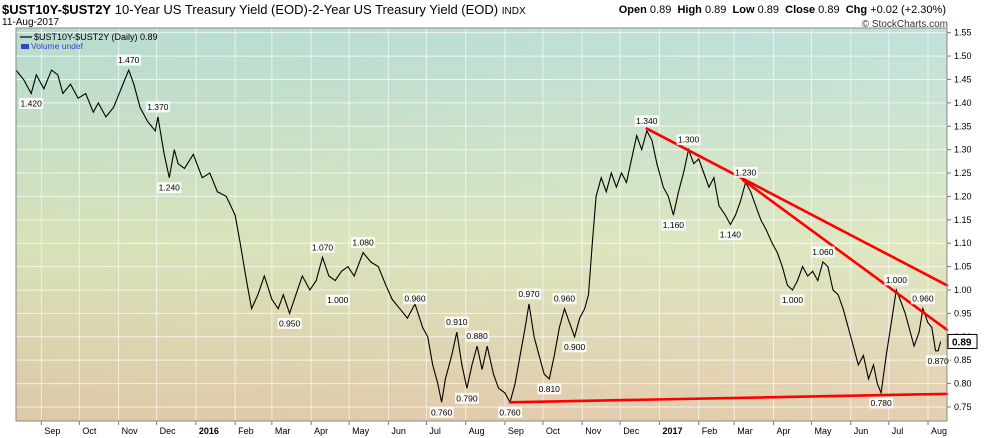 The height and width of the screenshot is (438, 990). I want to click on close-value: 0.89, so click(829, 10).